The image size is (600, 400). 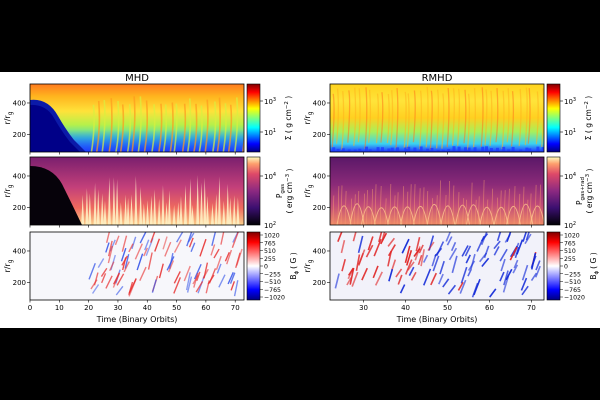 What do you see at coordinates (270, 132) in the screenshot?
I see `cb-tick-1e1-left: 10¹` at bounding box center [270, 132].